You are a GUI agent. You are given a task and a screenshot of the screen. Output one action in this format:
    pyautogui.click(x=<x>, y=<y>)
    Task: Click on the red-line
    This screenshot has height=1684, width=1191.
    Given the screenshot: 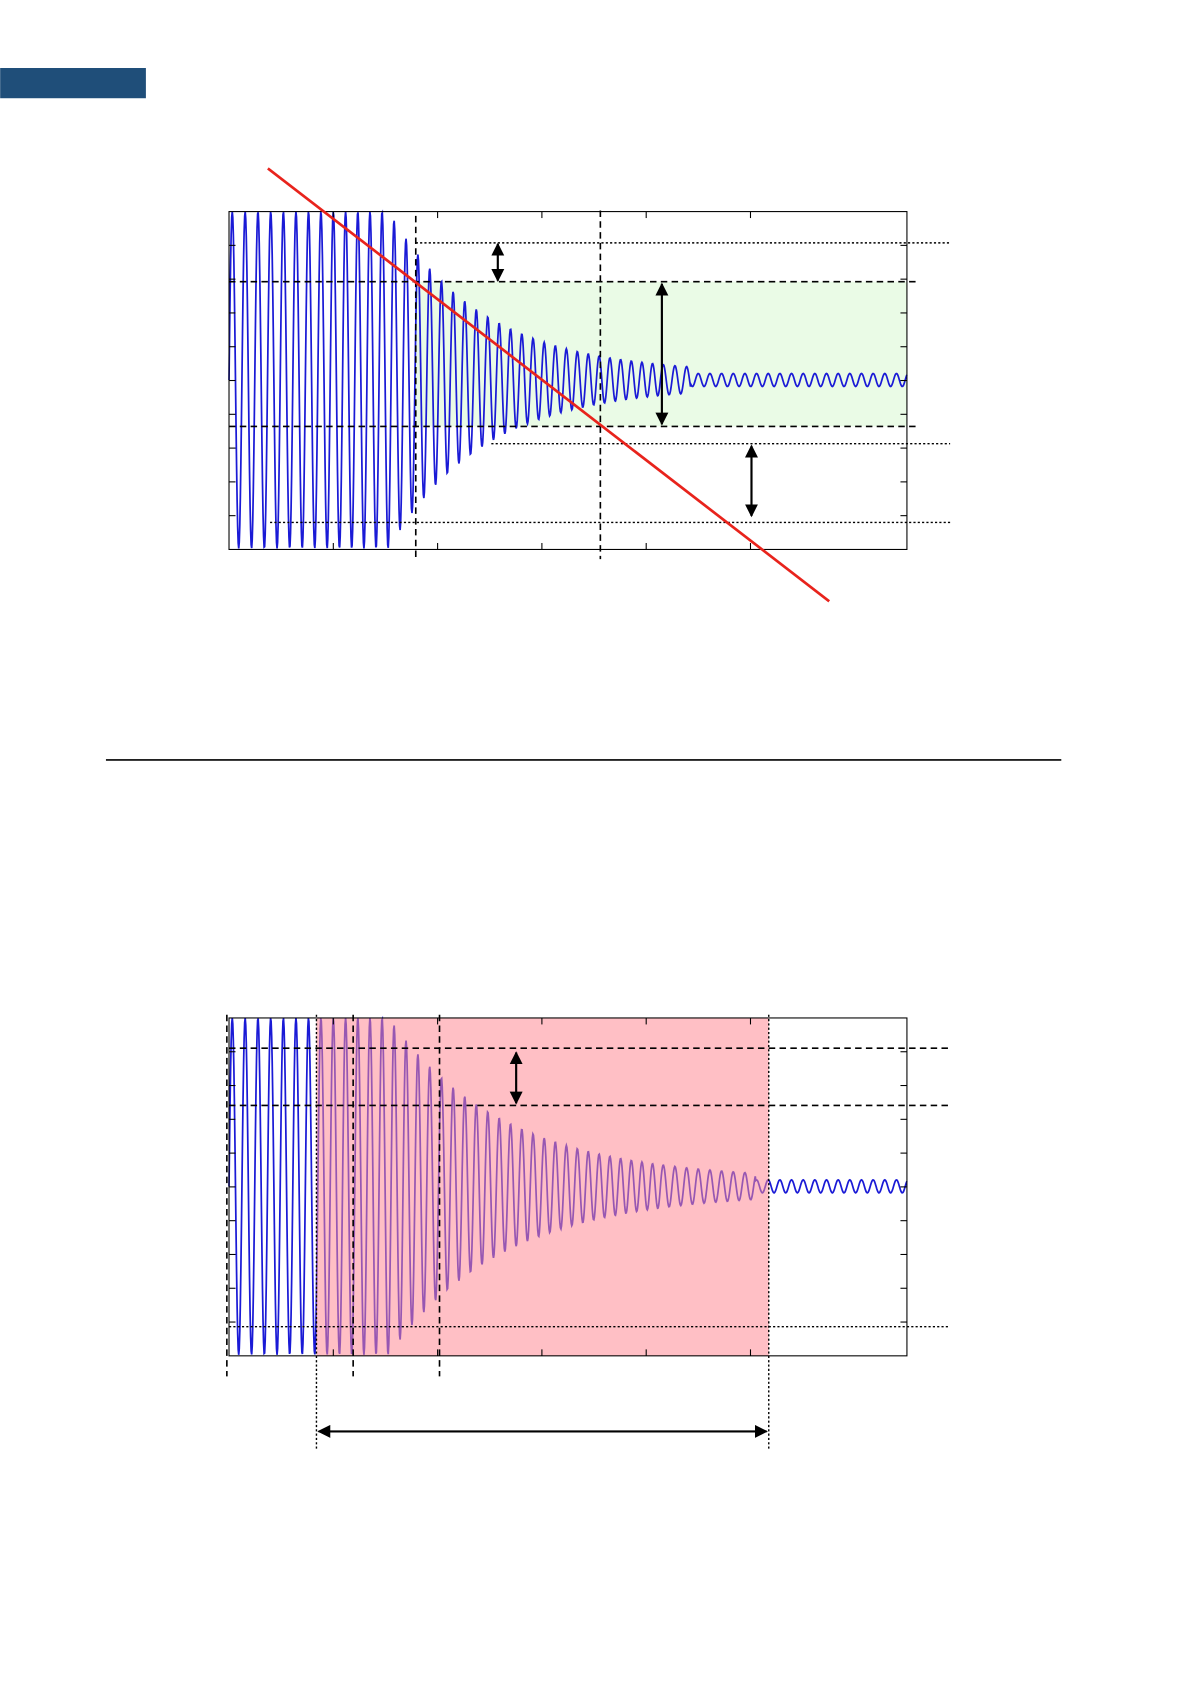 What is the action you would take?
    pyautogui.click(x=549, y=385)
    